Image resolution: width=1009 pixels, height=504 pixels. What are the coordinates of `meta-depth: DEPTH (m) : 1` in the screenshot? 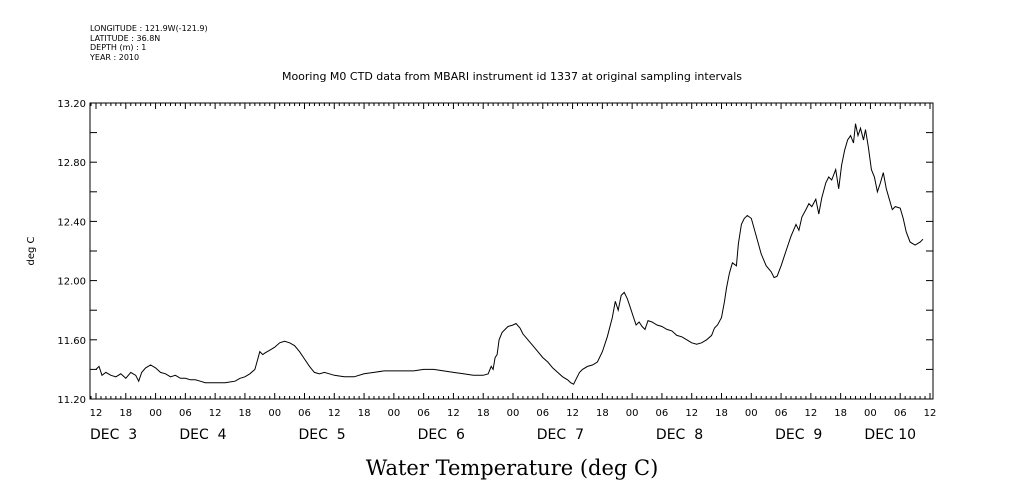 It's located at (118, 47).